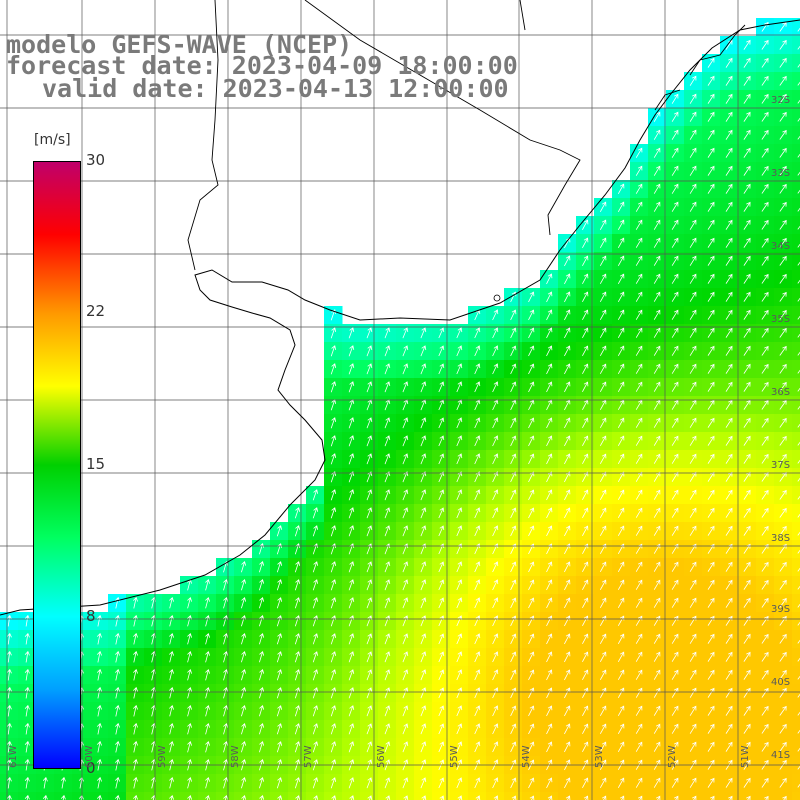 Image resolution: width=800 pixels, height=800 pixels. Describe the element at coordinates (781, 538) in the screenshot. I see `lat-label-38s: 38S` at that location.